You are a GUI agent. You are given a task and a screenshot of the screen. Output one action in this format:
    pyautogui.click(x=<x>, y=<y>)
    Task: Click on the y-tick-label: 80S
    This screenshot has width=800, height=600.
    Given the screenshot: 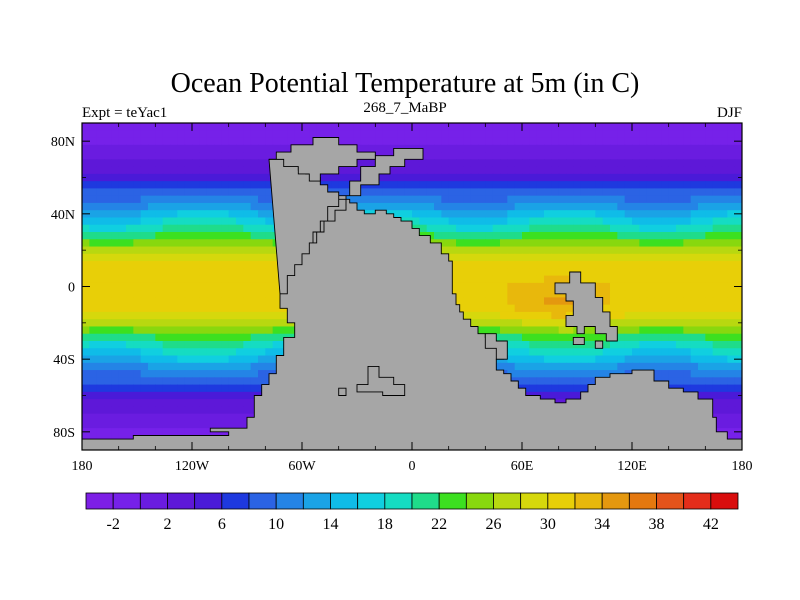 What is the action you would take?
    pyautogui.click(x=64, y=433)
    